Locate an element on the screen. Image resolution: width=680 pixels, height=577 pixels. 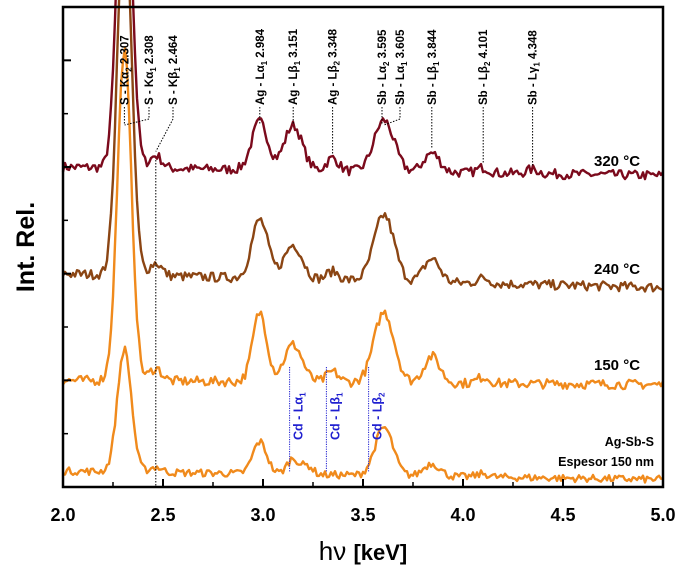
sample-label-thickness: Espesor 150 nm is located at coordinates (606, 462).